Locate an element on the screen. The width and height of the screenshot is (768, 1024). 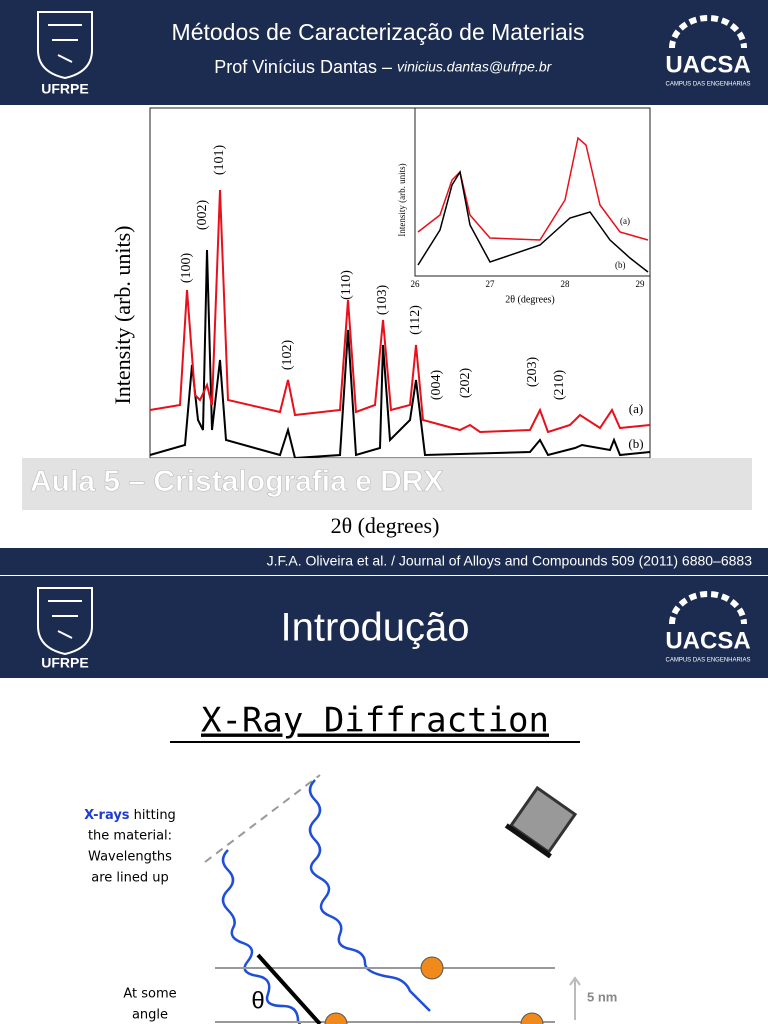
text-line: X-rays hitting is located at coordinates (130, 815).